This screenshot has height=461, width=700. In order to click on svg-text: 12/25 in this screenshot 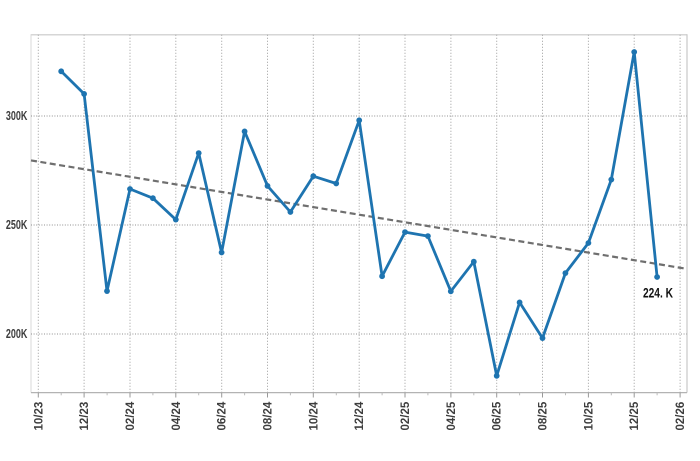, I will do `click(635, 415)`.